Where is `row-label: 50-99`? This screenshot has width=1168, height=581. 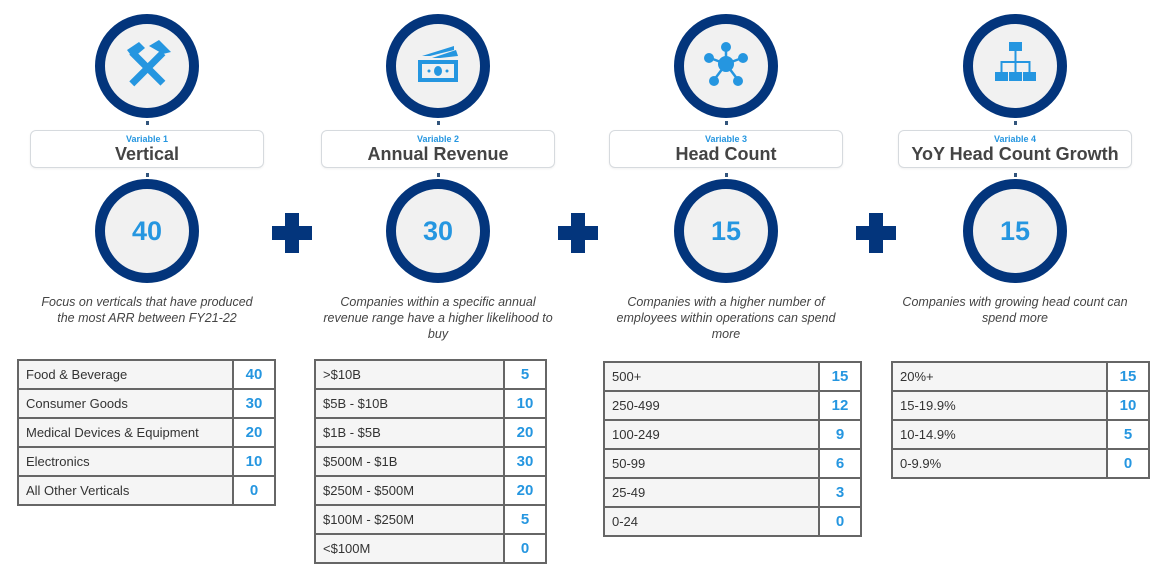 row-label: 50-99 is located at coordinates (711, 463).